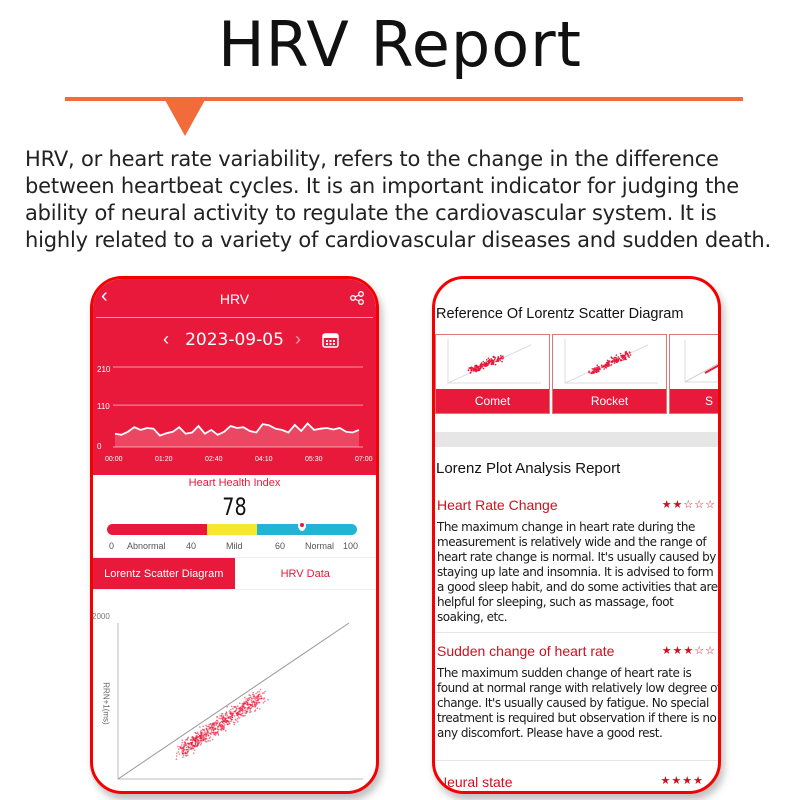 Image resolution: width=800 pixels, height=800 pixels. Describe the element at coordinates (237, 429) in the screenshot. I see `hrv-line` at that location.